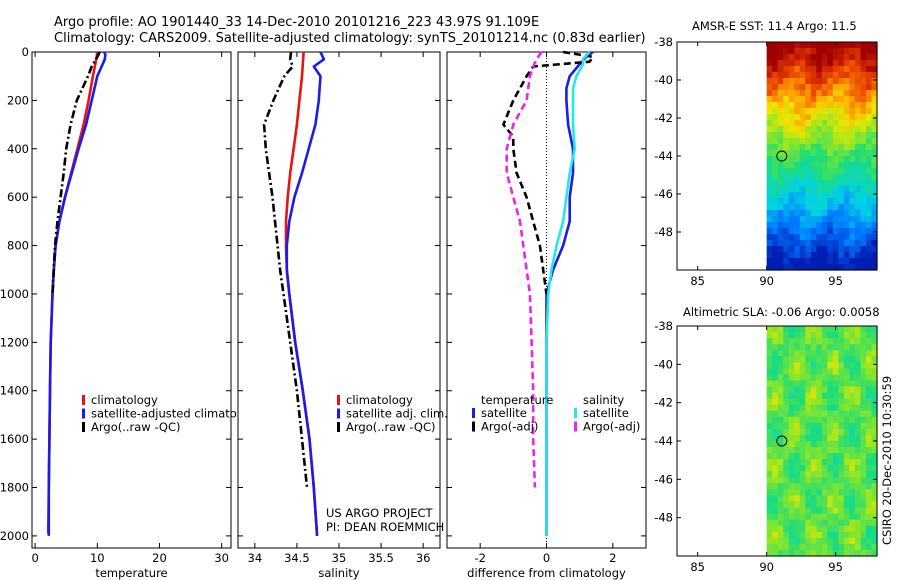 The width and height of the screenshot is (900, 580). Describe the element at coordinates (136, 427) in the screenshot. I see `legend-label: Argo(..raw -QC)` at that location.